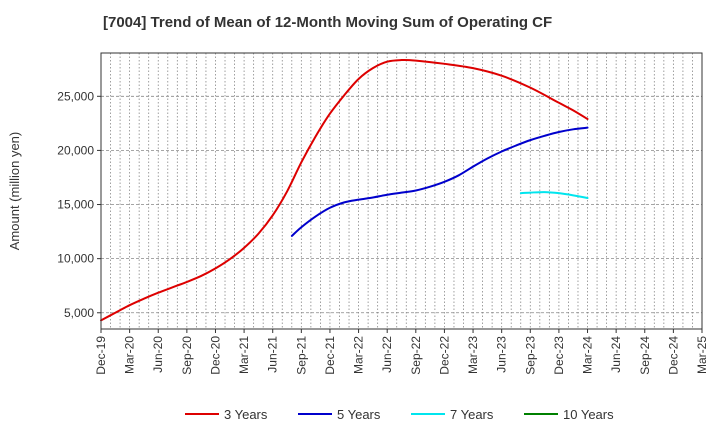 This screenshot has height=440, width=720. Describe the element at coordinates (399, 414) in the screenshot. I see `legend: 3 Years 5 Years 7 Years 10 Years` at that location.